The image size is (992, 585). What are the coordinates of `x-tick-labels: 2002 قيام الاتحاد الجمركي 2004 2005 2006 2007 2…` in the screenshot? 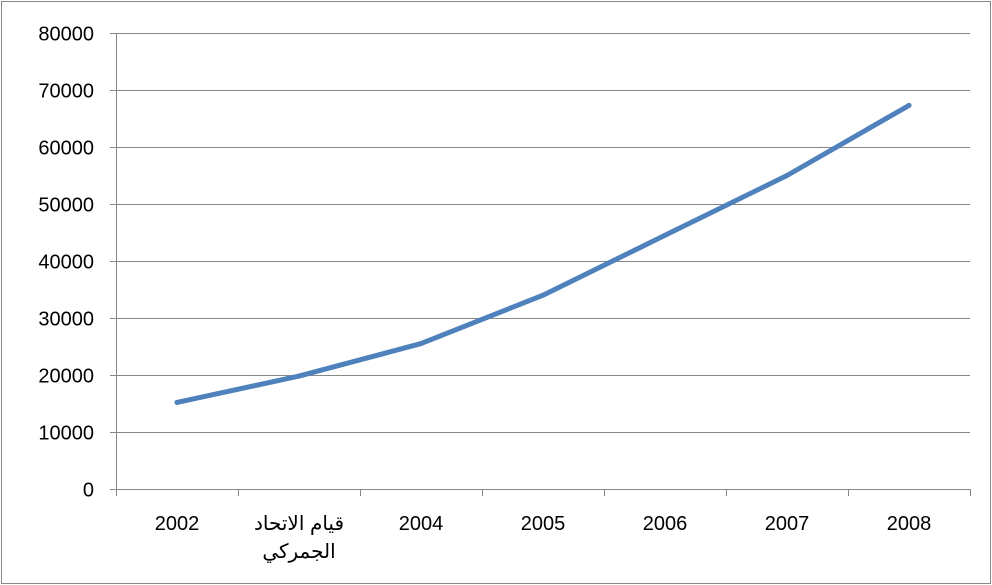 It's located at (543, 538).